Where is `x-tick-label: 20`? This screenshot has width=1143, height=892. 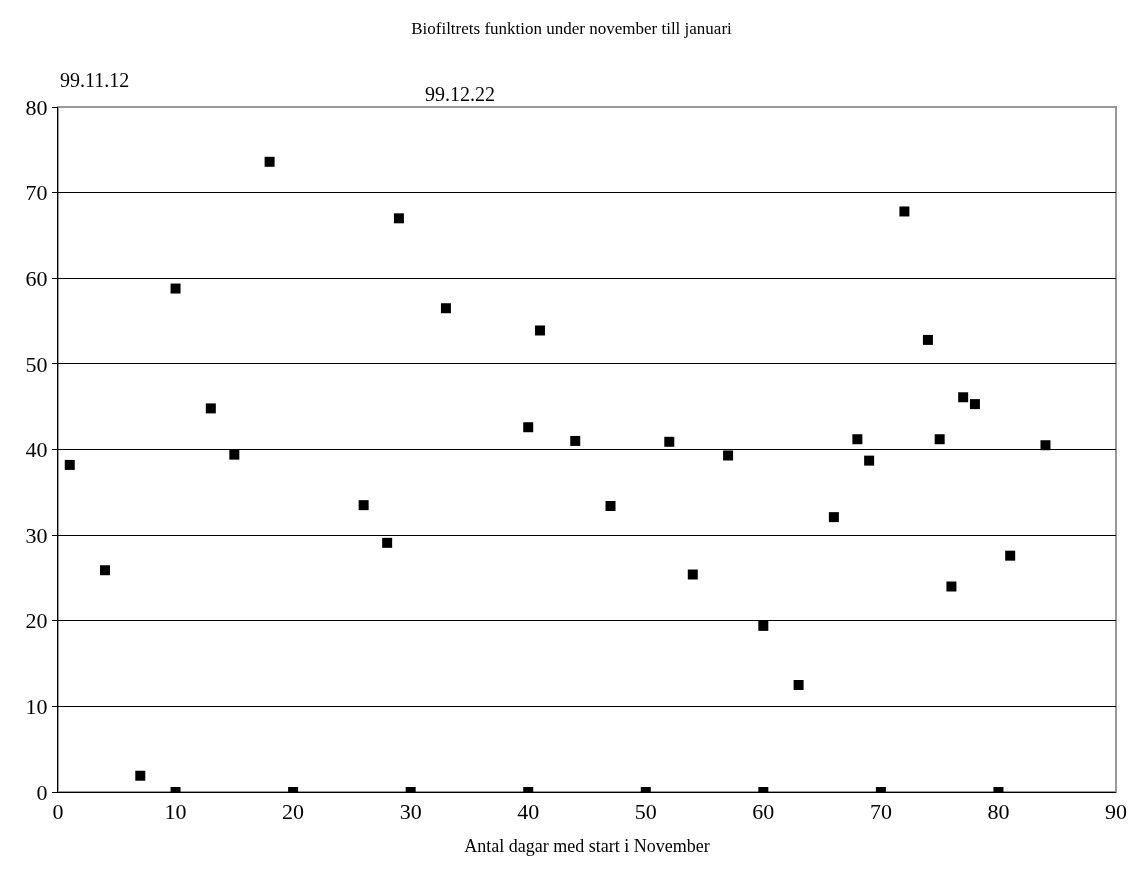 x-tick-label: 20 is located at coordinates (293, 812).